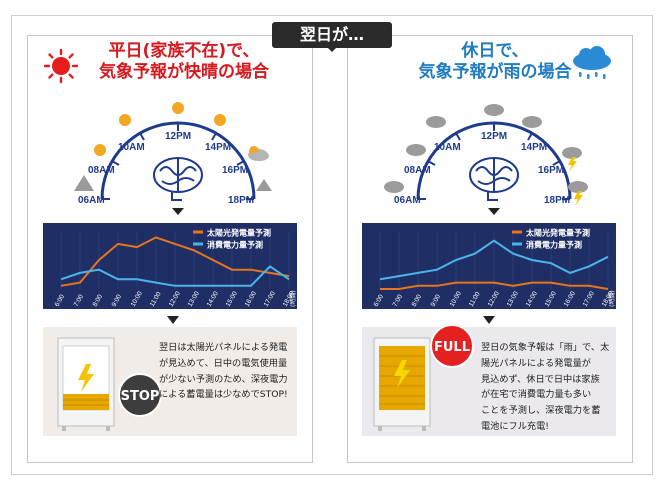 The height and width of the screenshot is (489, 664). What do you see at coordinates (452, 346) in the screenshot?
I see `full-badge: FULL` at bounding box center [452, 346].